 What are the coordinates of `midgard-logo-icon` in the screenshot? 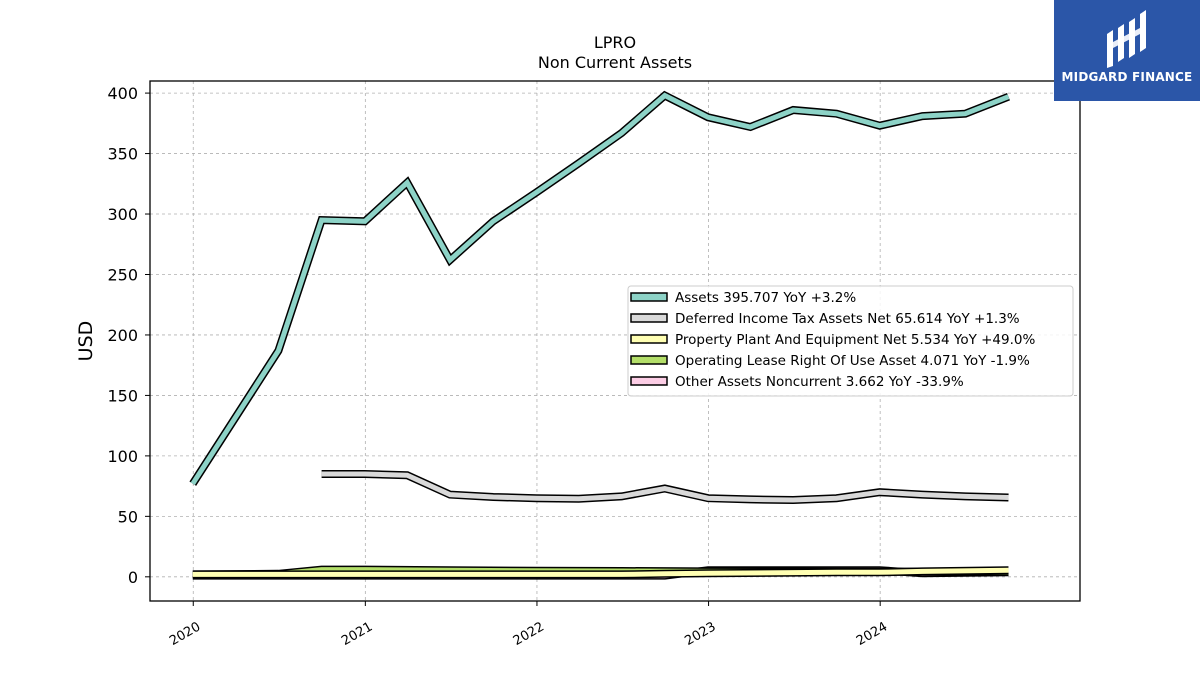 It's located at (1126, 39).